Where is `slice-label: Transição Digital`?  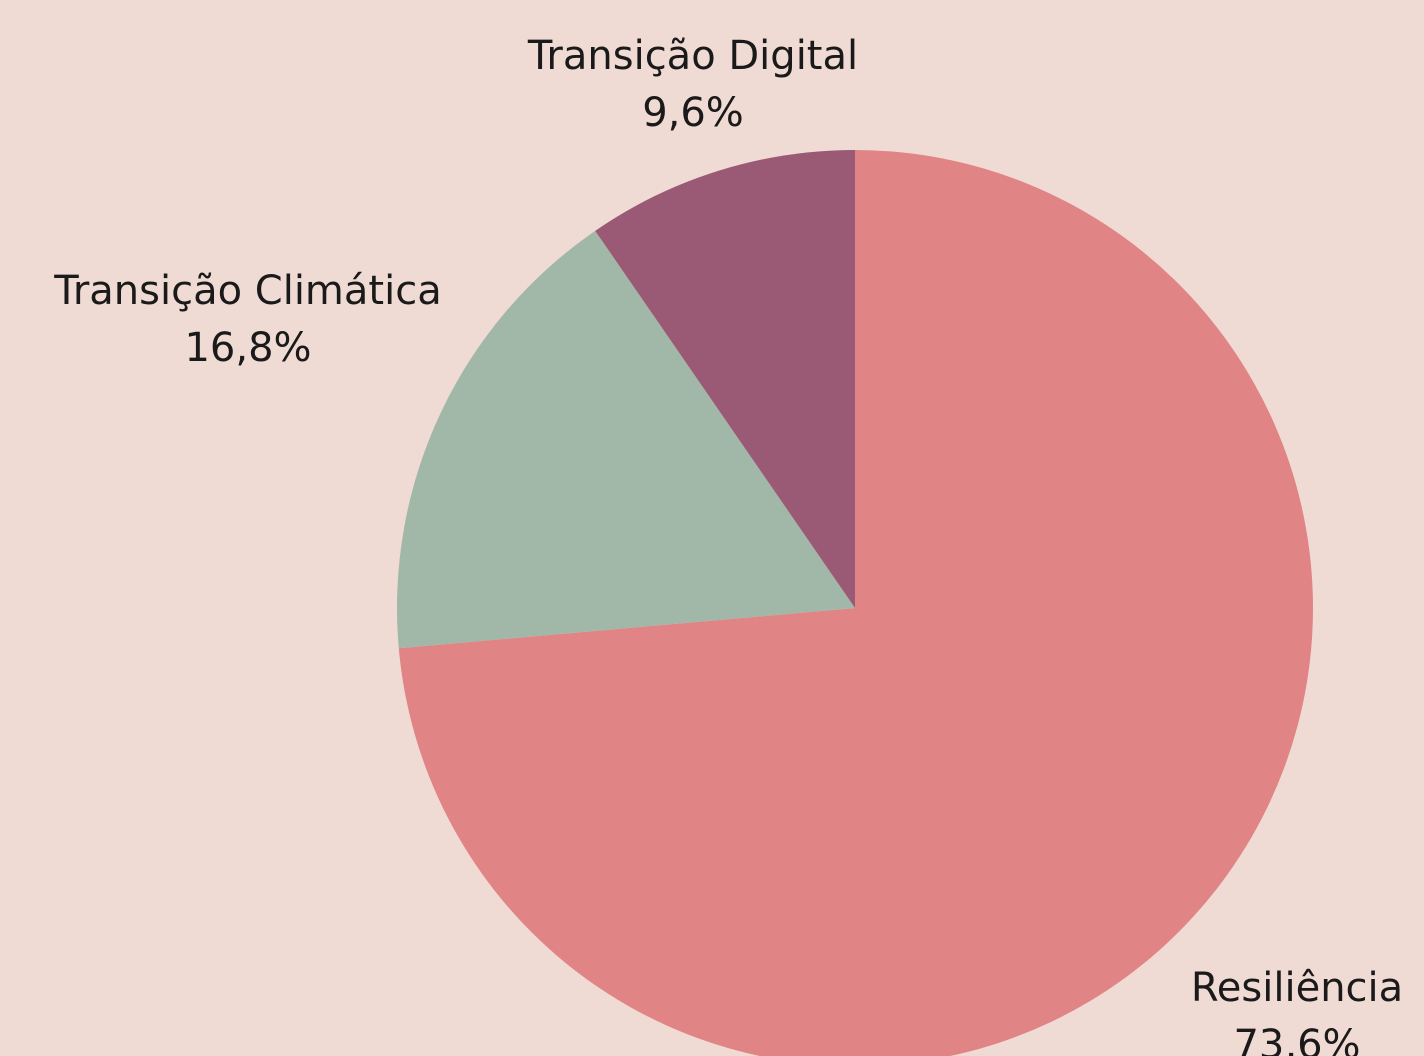
slice-label: Transição Digital is located at coordinates (692, 56).